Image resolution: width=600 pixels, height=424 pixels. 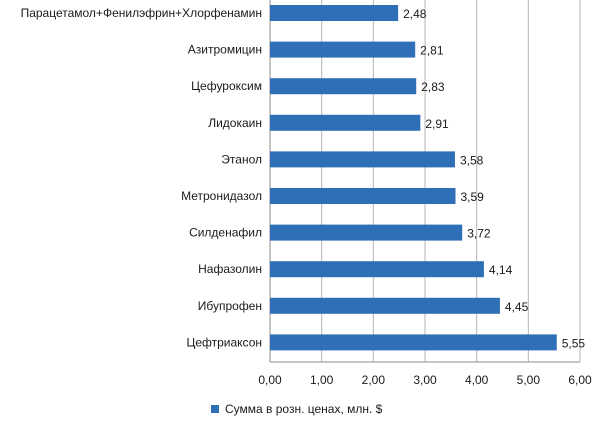 What do you see at coordinates (415, 14) in the screenshot?
I see `data-label: 2,48` at bounding box center [415, 14].